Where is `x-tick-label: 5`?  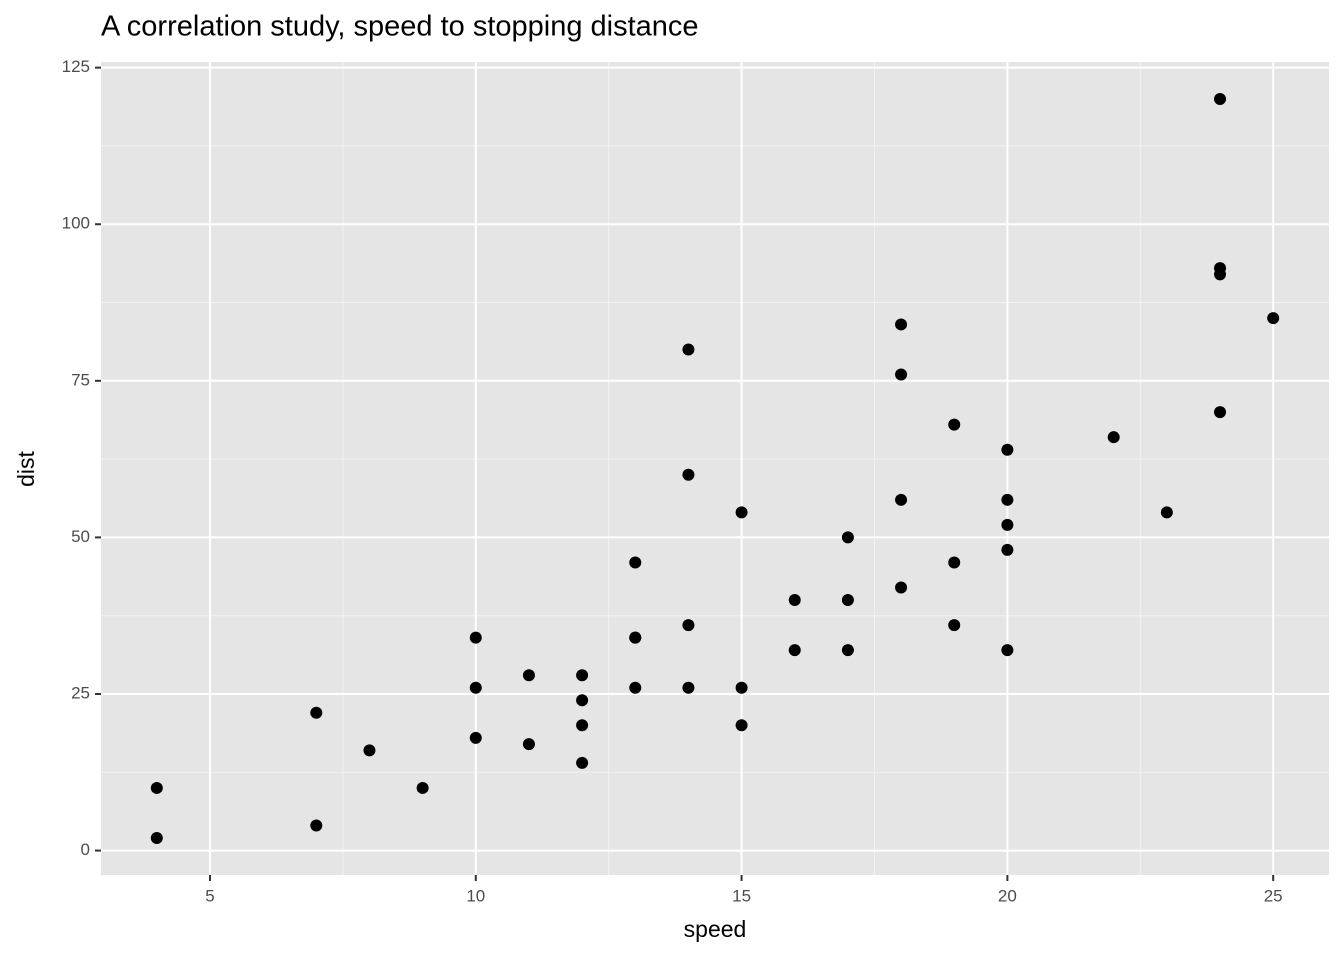 x-tick-label: 5 is located at coordinates (209, 895).